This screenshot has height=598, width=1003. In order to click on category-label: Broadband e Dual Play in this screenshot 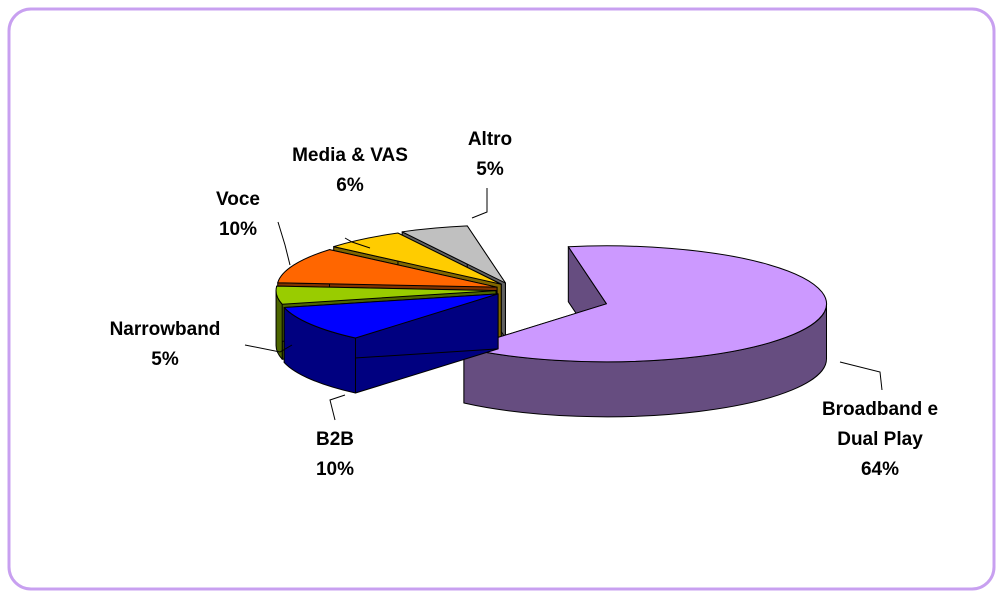, I will do `click(880, 424)`.